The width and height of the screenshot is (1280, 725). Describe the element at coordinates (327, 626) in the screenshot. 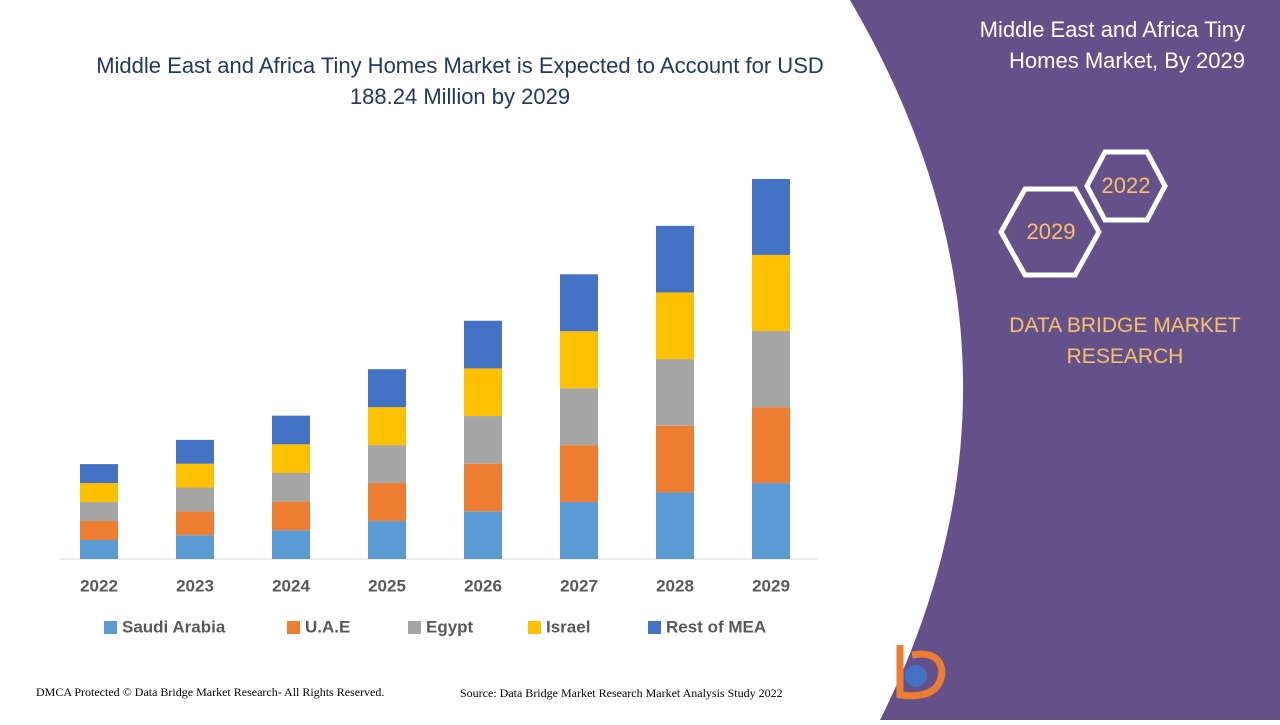

I see `legend-label: U.A.E` at that location.